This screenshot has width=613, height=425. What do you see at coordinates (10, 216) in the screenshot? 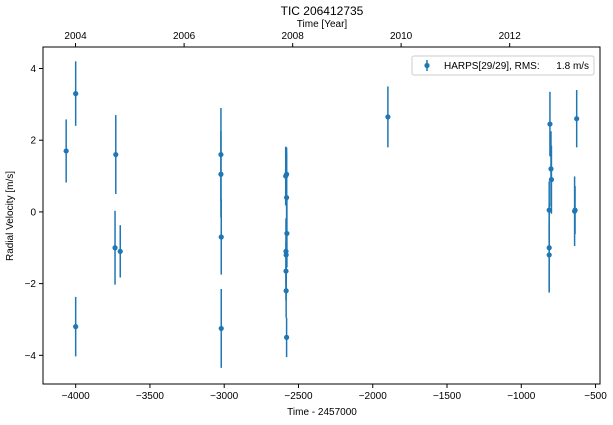
I see `y-axis-label: Radial Velocity [m/s]` at bounding box center [10, 216].